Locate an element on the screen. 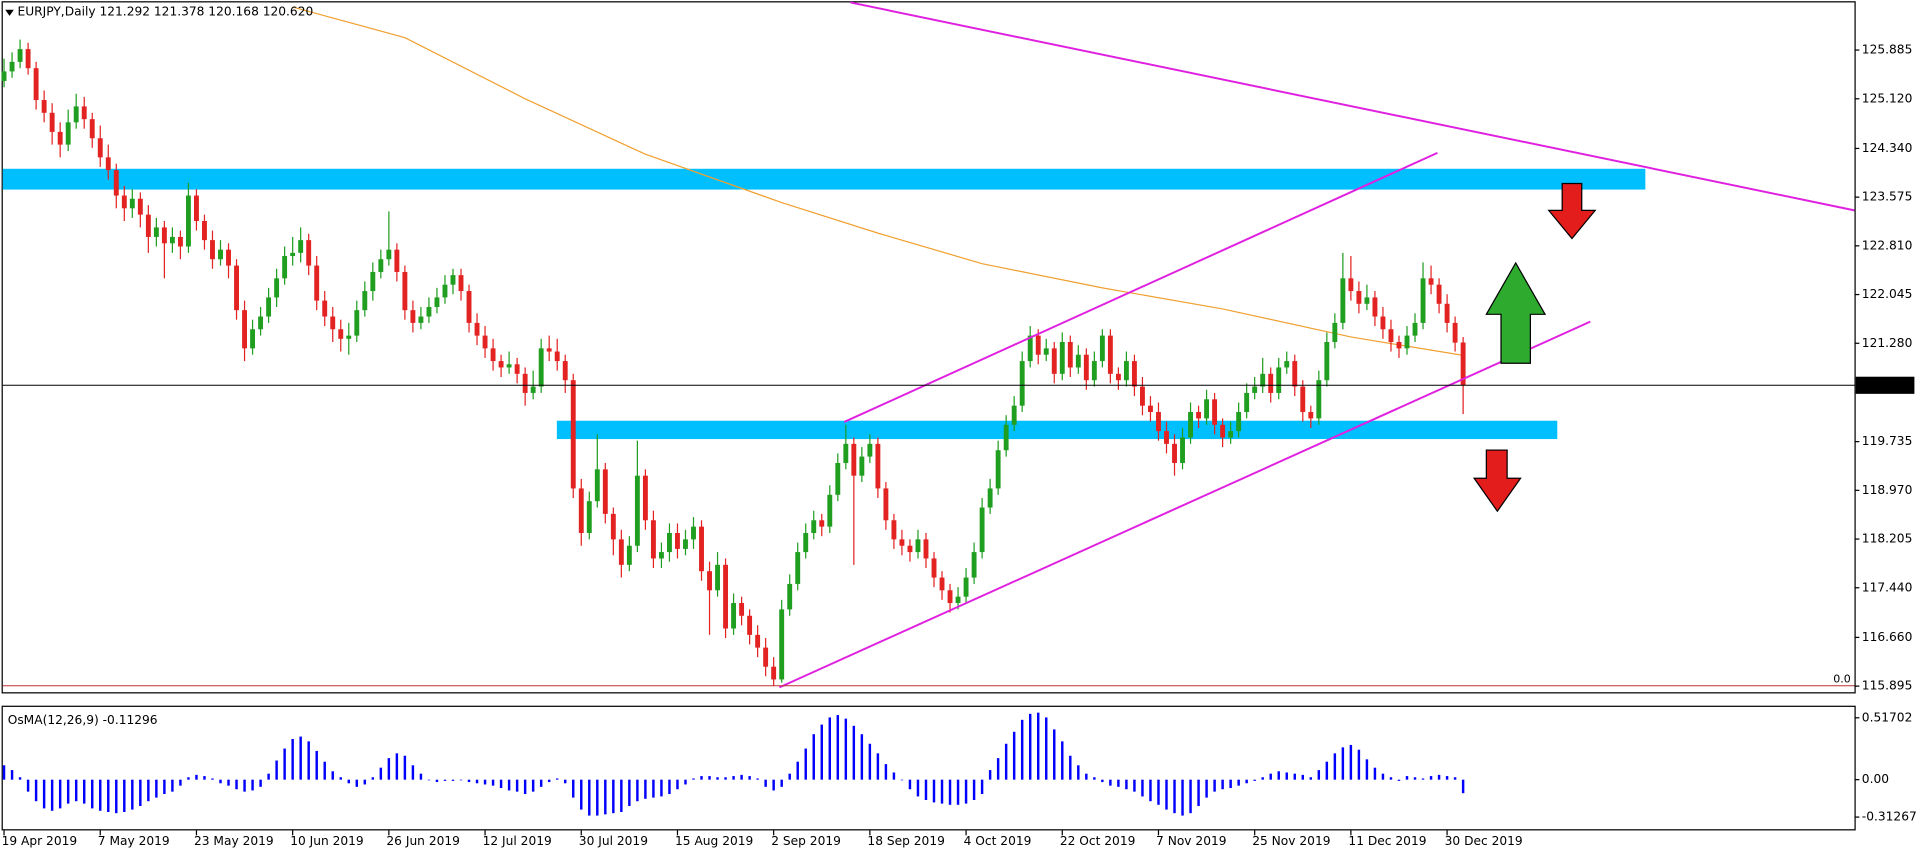  support-zone is located at coordinates (1057, 430).